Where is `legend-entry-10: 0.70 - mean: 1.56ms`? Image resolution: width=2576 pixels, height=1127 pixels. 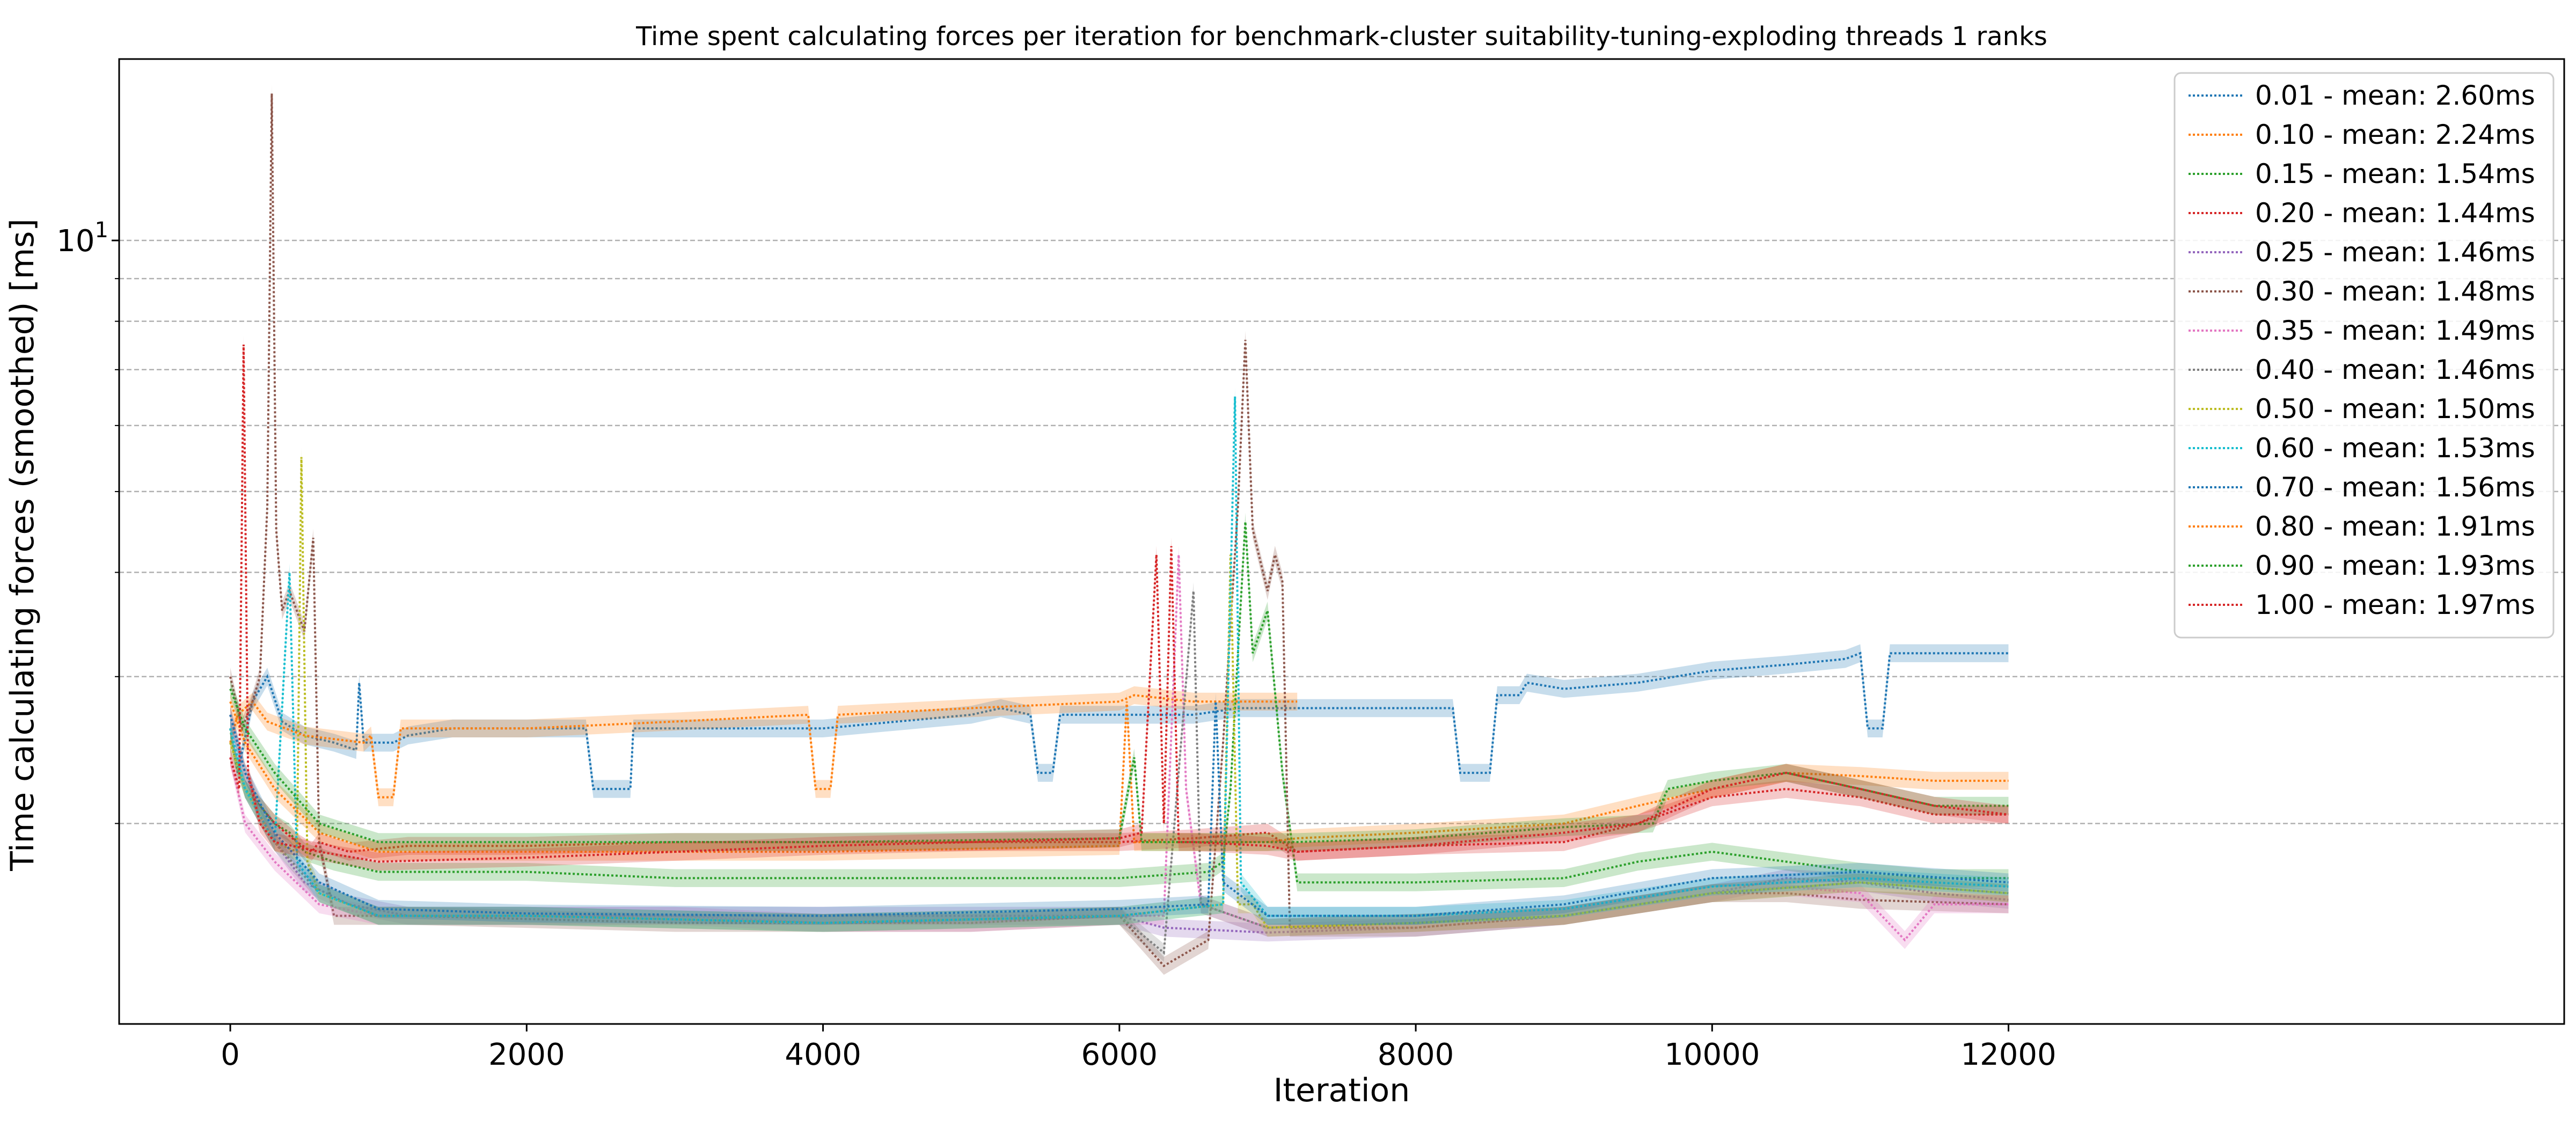
legend-entry-10: 0.70 - mean: 1.56ms is located at coordinates (2395, 487).